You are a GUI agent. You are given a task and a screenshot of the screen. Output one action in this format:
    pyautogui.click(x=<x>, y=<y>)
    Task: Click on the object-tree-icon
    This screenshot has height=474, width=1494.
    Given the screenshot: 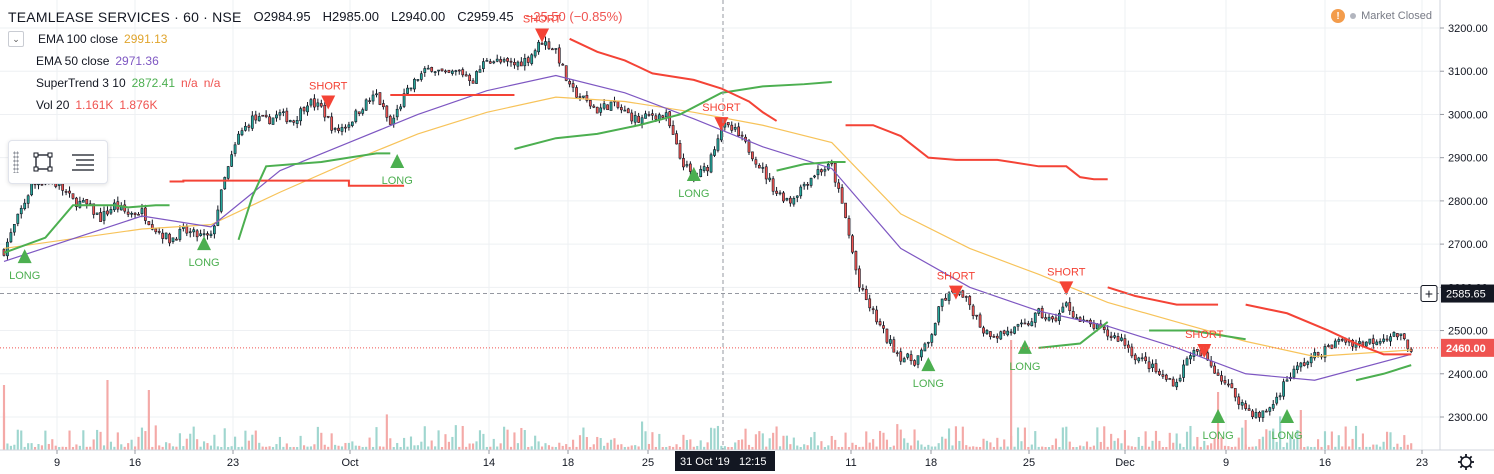 What is the action you would take?
    pyautogui.click(x=83, y=162)
    